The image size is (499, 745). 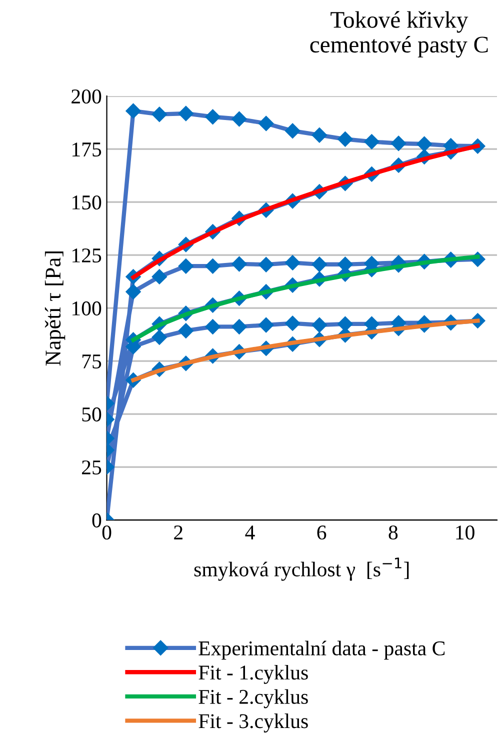 I want to click on y-tick-label: 125, so click(x=87, y=255).